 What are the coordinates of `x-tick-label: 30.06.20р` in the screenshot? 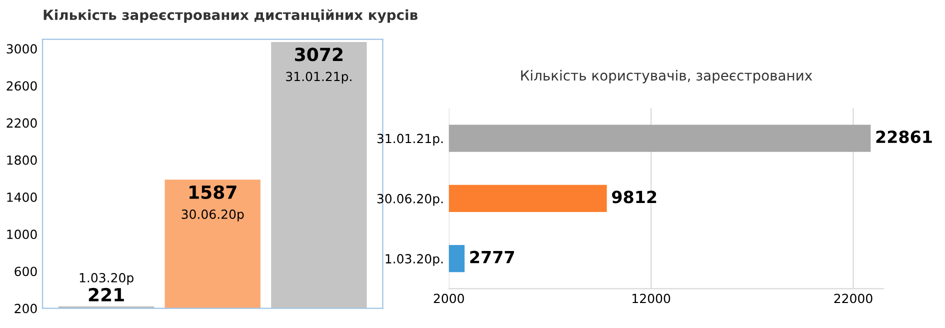 It's located at (213, 215).